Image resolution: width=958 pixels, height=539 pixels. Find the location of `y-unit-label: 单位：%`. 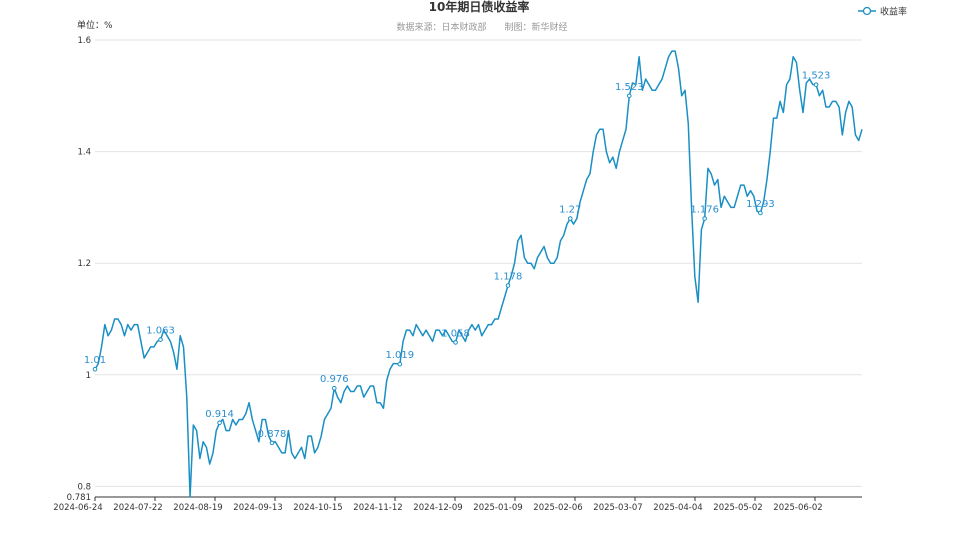

y-unit-label: 单位：% is located at coordinates (95, 25).